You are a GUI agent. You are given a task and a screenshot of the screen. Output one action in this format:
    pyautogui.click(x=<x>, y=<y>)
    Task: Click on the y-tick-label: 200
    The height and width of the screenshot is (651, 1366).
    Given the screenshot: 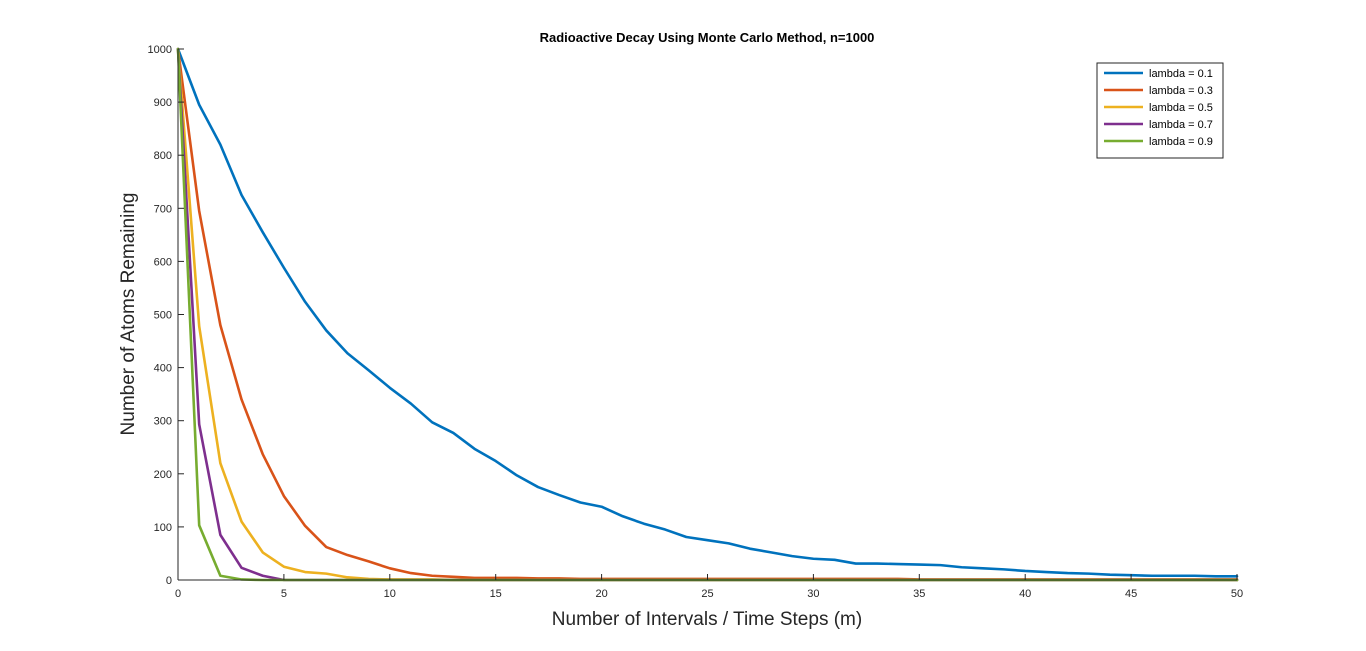 What is the action you would take?
    pyautogui.click(x=163, y=475)
    